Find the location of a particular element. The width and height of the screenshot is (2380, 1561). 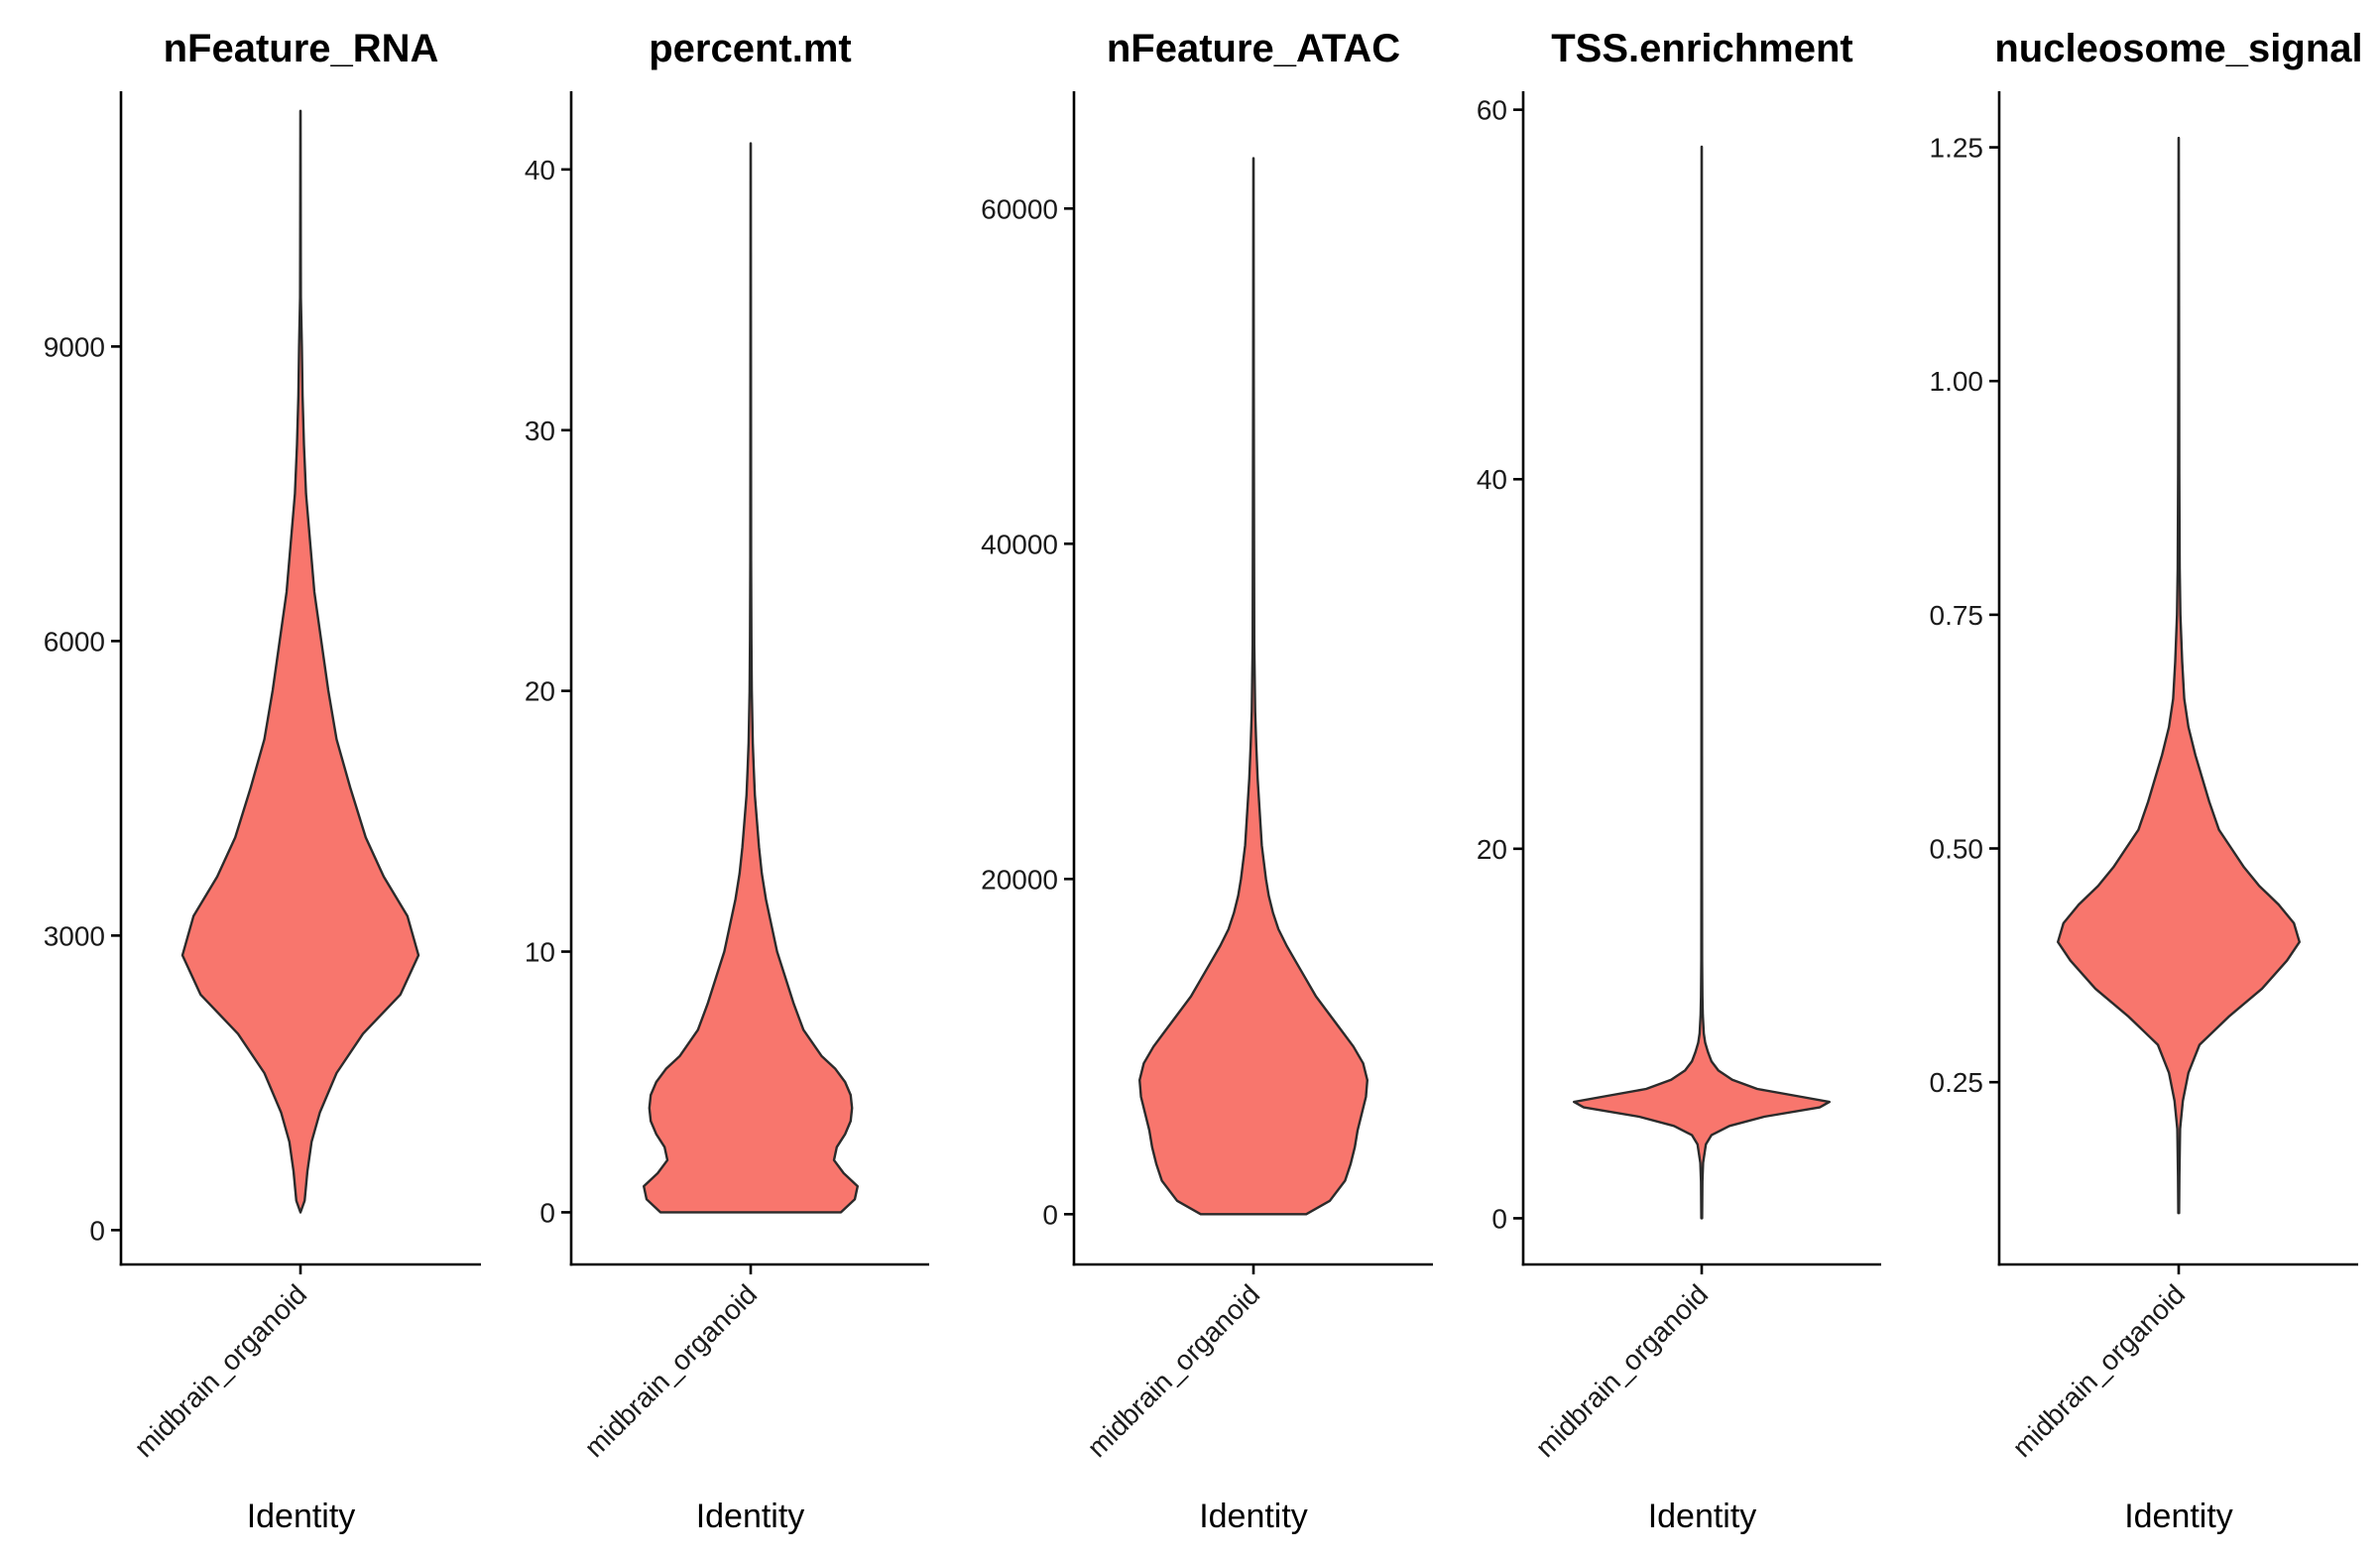

y-tick-label: 40000 is located at coordinates (1019, 544).